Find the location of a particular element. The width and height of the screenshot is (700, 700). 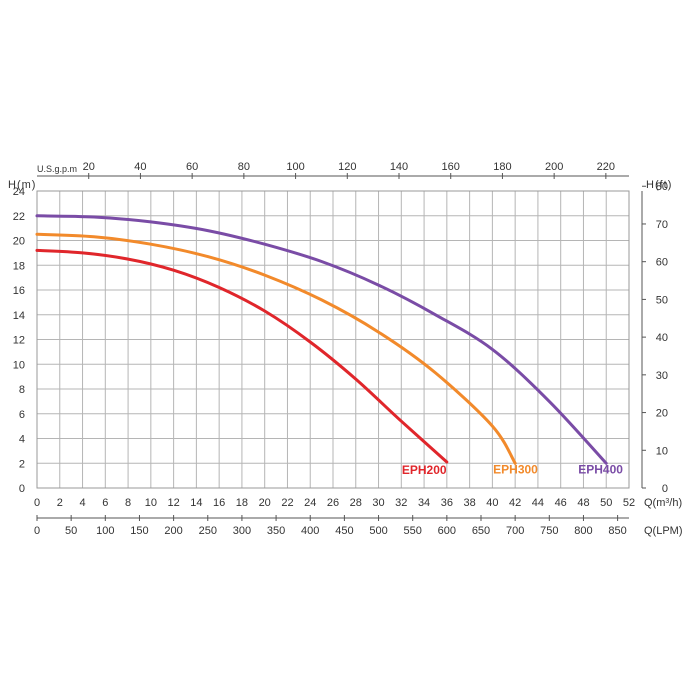

lpm-tick-label: 400 is located at coordinates (310, 531).